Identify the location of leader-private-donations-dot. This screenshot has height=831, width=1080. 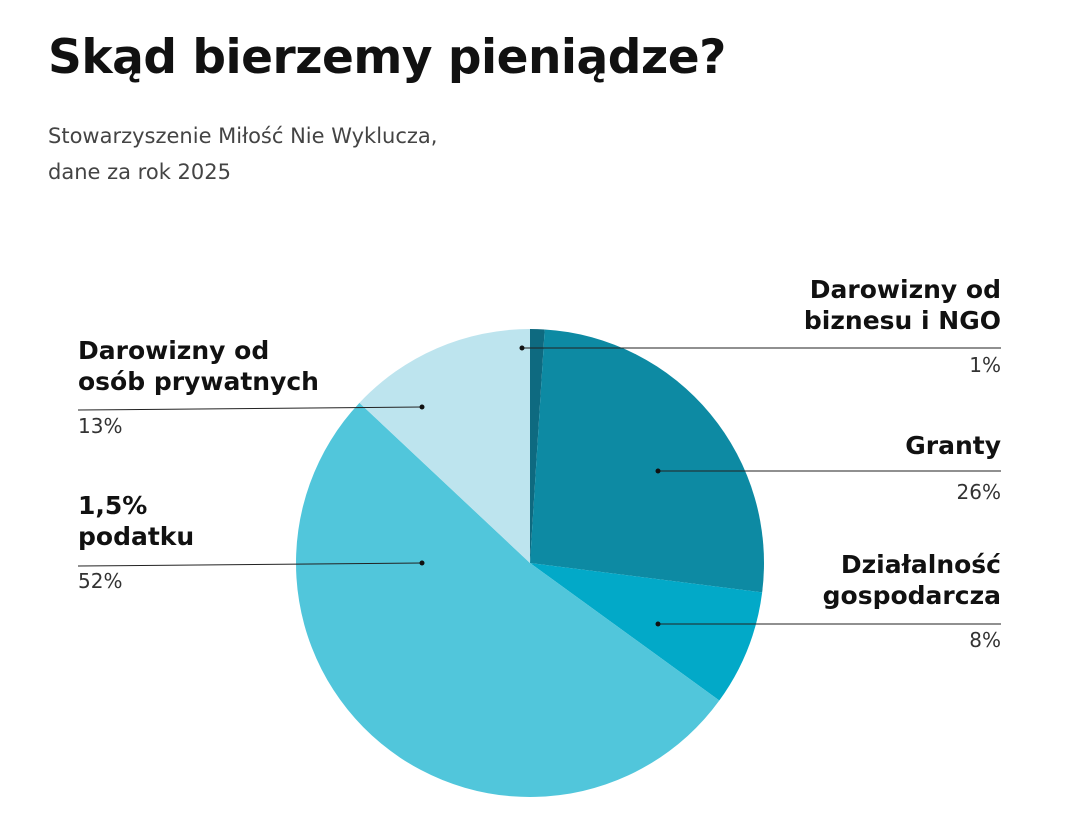
(422, 407).